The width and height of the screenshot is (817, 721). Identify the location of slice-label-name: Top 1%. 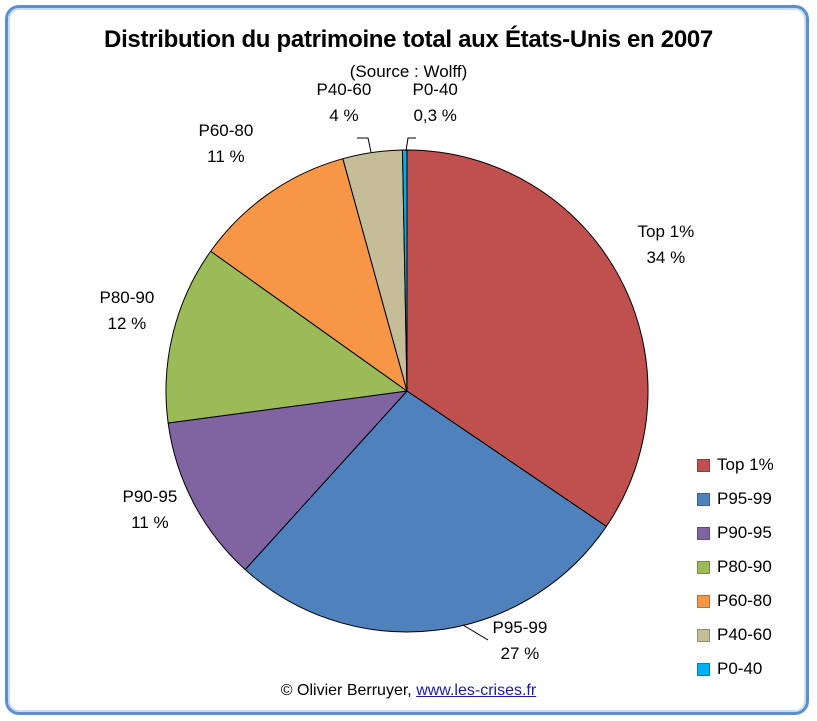
(666, 231).